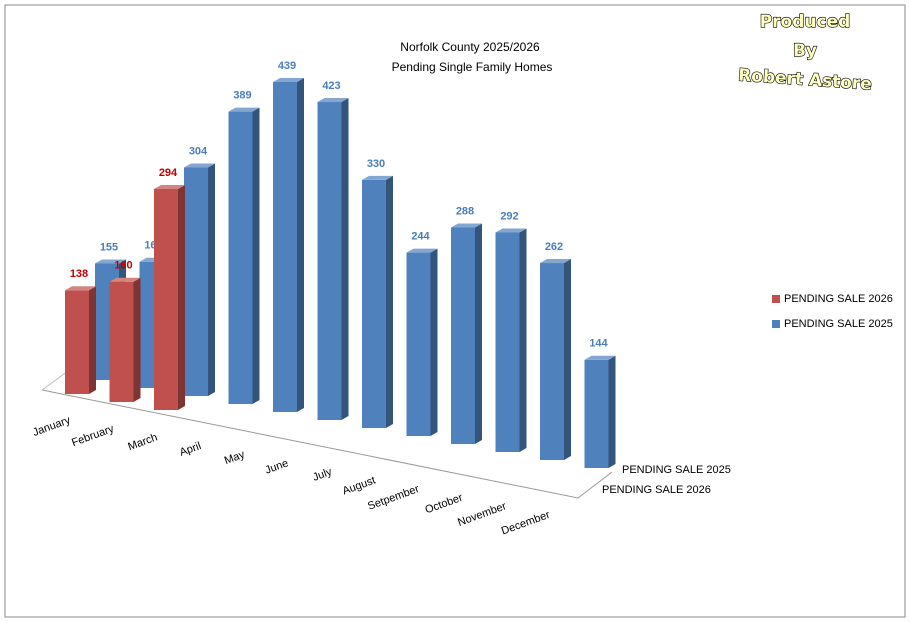  I want to click on data-label: 423, so click(331, 86).